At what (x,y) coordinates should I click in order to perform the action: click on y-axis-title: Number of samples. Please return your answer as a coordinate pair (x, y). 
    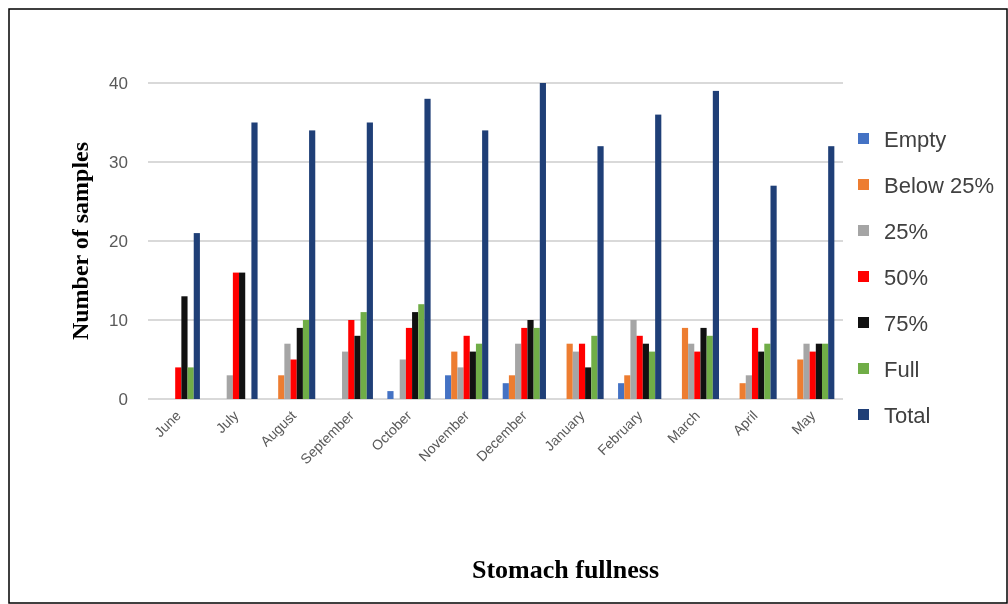
    Looking at the image, I should click on (80, 241).